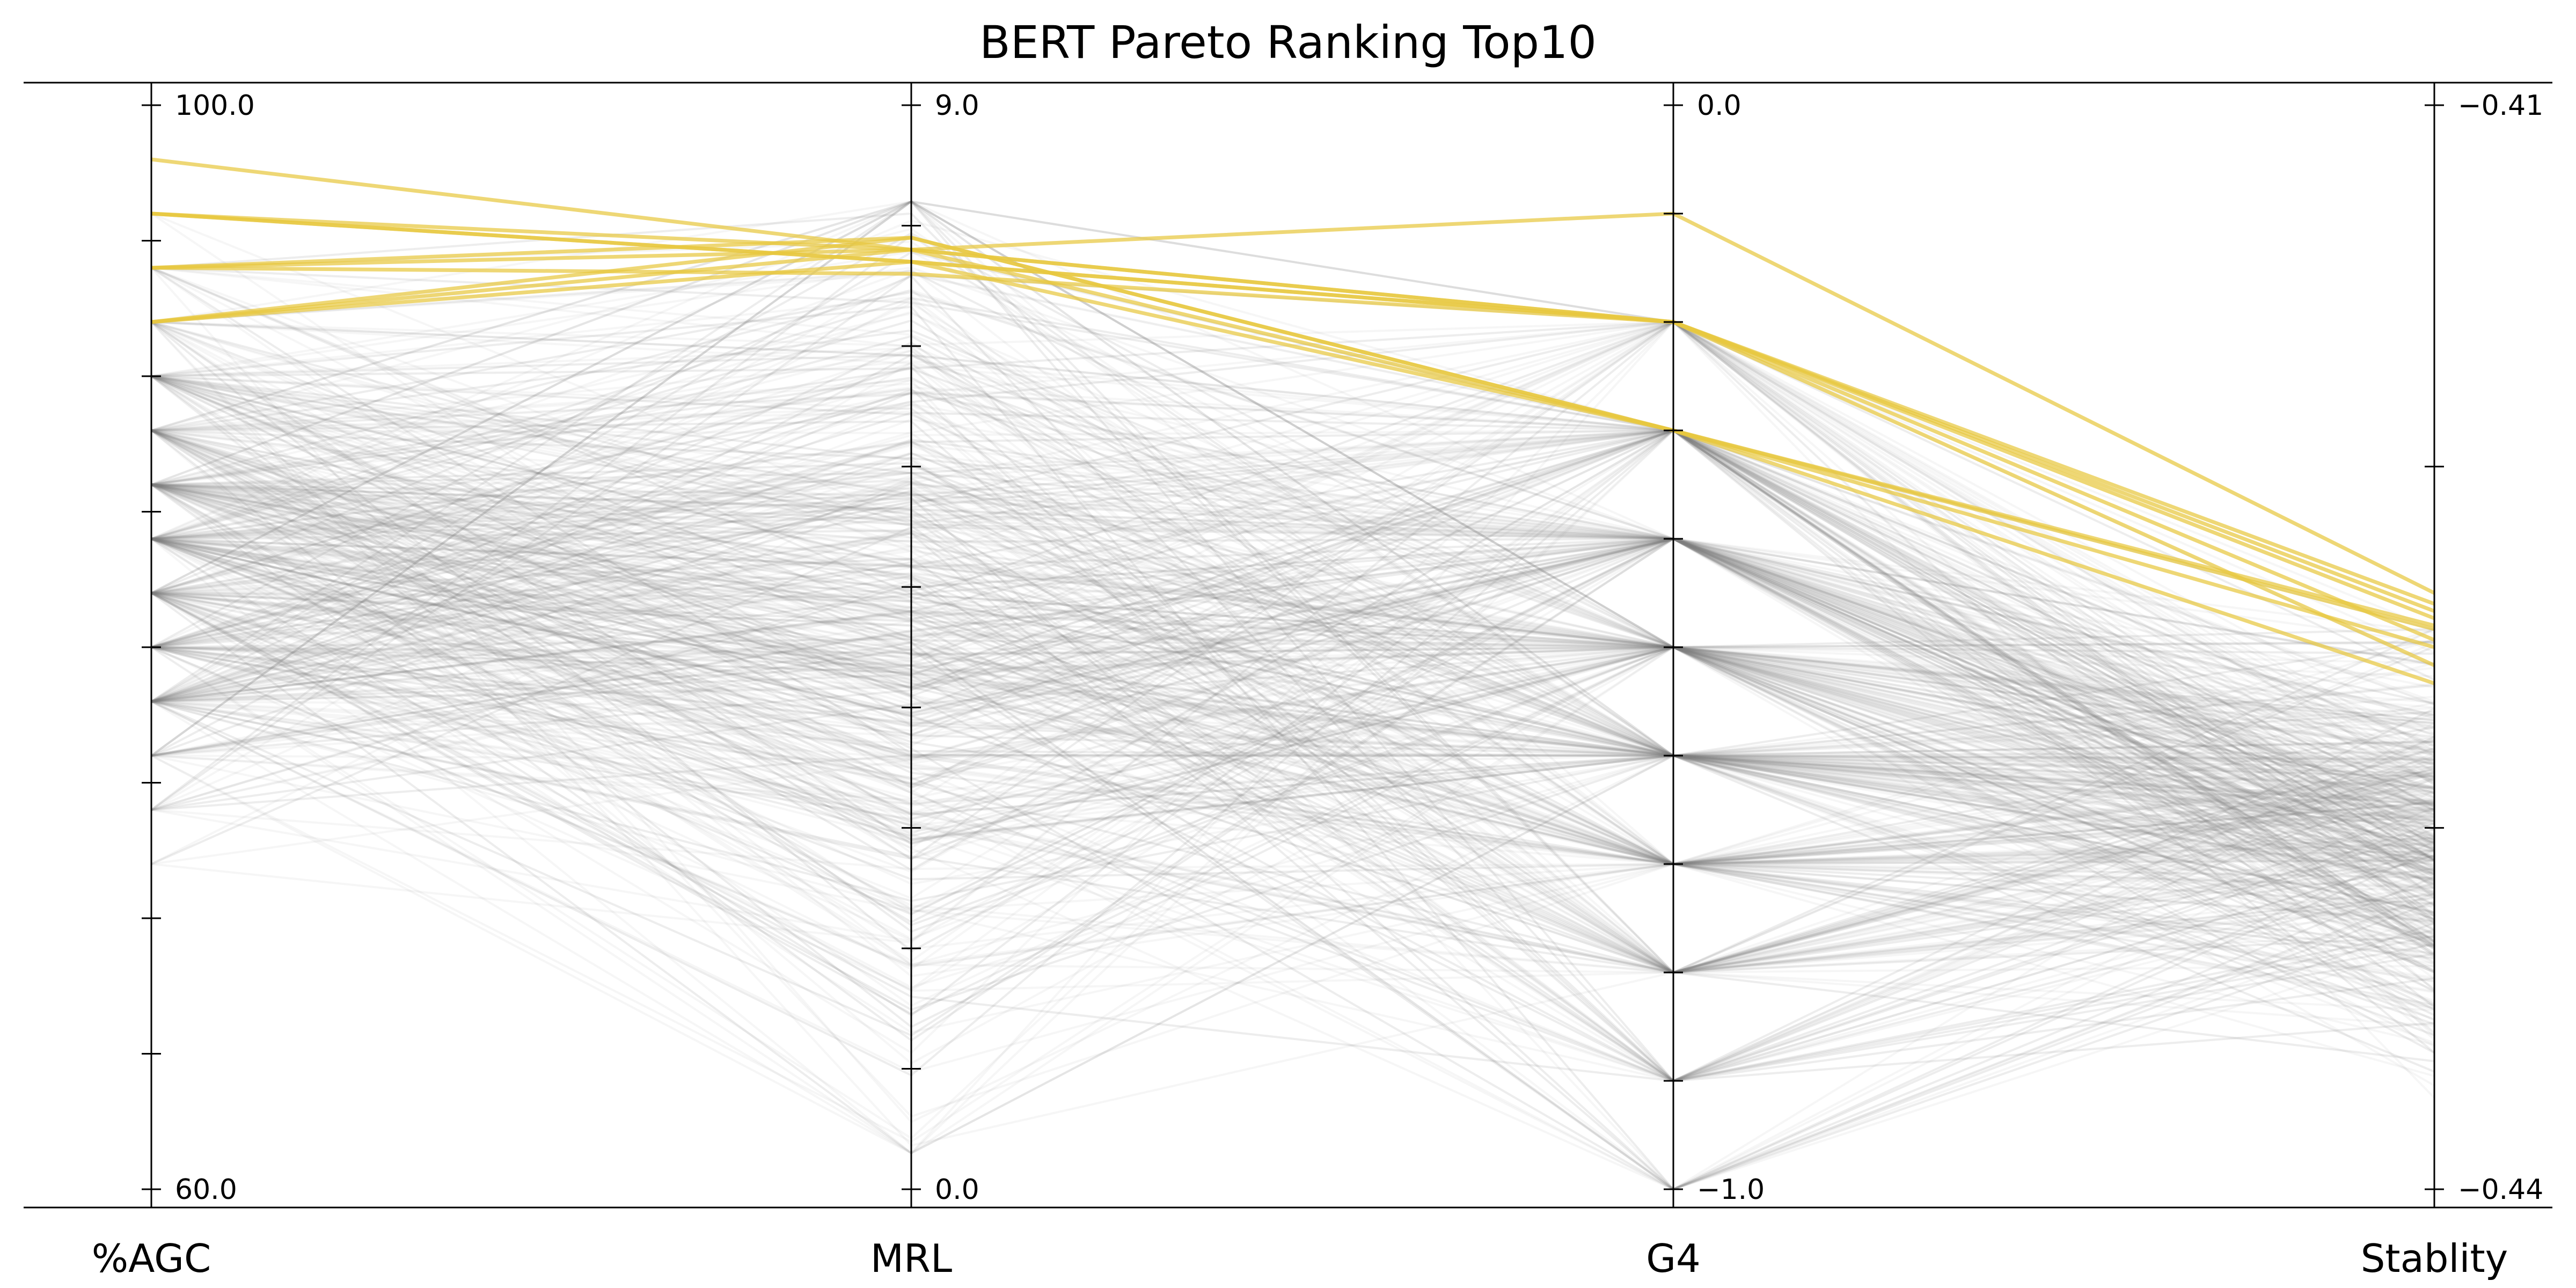 The width and height of the screenshot is (2576, 1288). Describe the element at coordinates (151, 1258) in the screenshot. I see `axis-name-label: %AGC` at that location.